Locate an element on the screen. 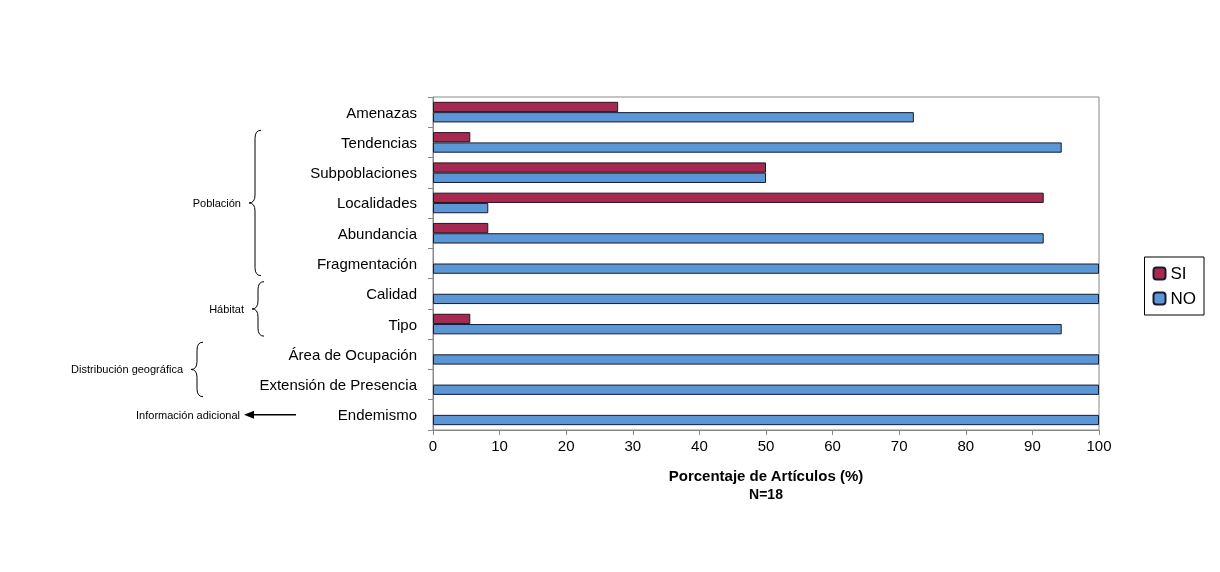 The width and height of the screenshot is (1220, 572). y-tick-label: Amenazas is located at coordinates (381, 112).